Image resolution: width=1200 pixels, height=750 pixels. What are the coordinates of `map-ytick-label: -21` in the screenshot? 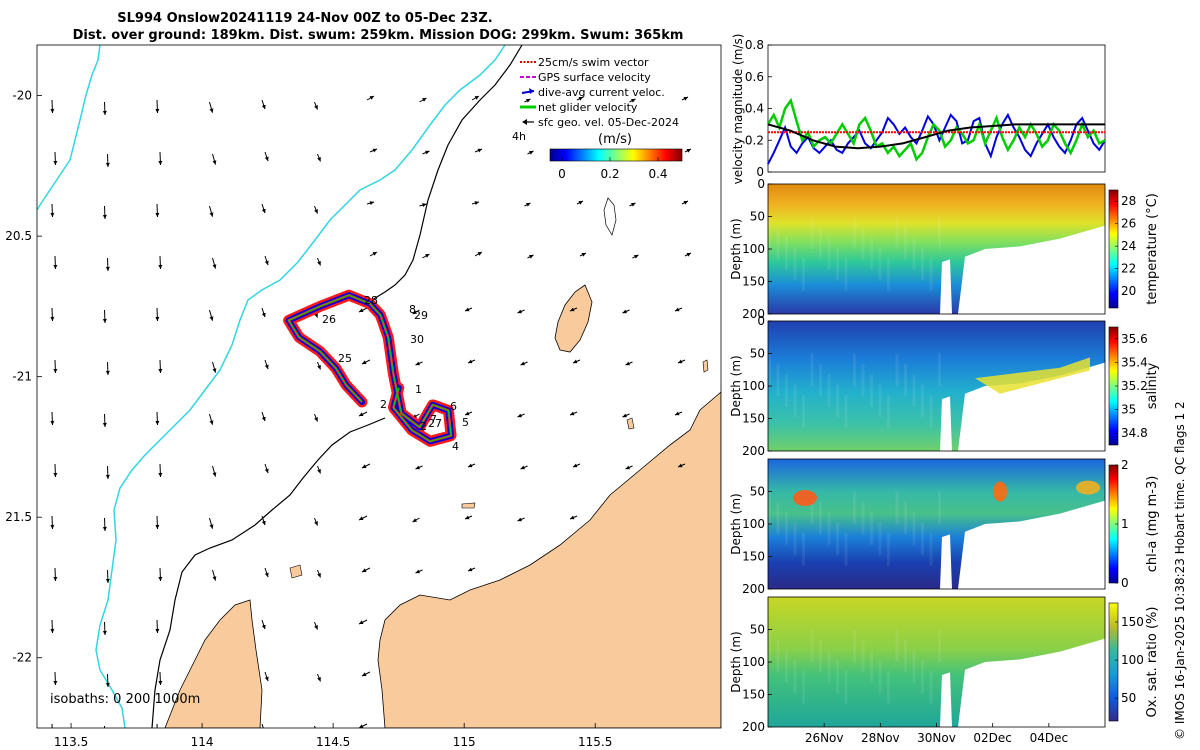 It's located at (22, 377).